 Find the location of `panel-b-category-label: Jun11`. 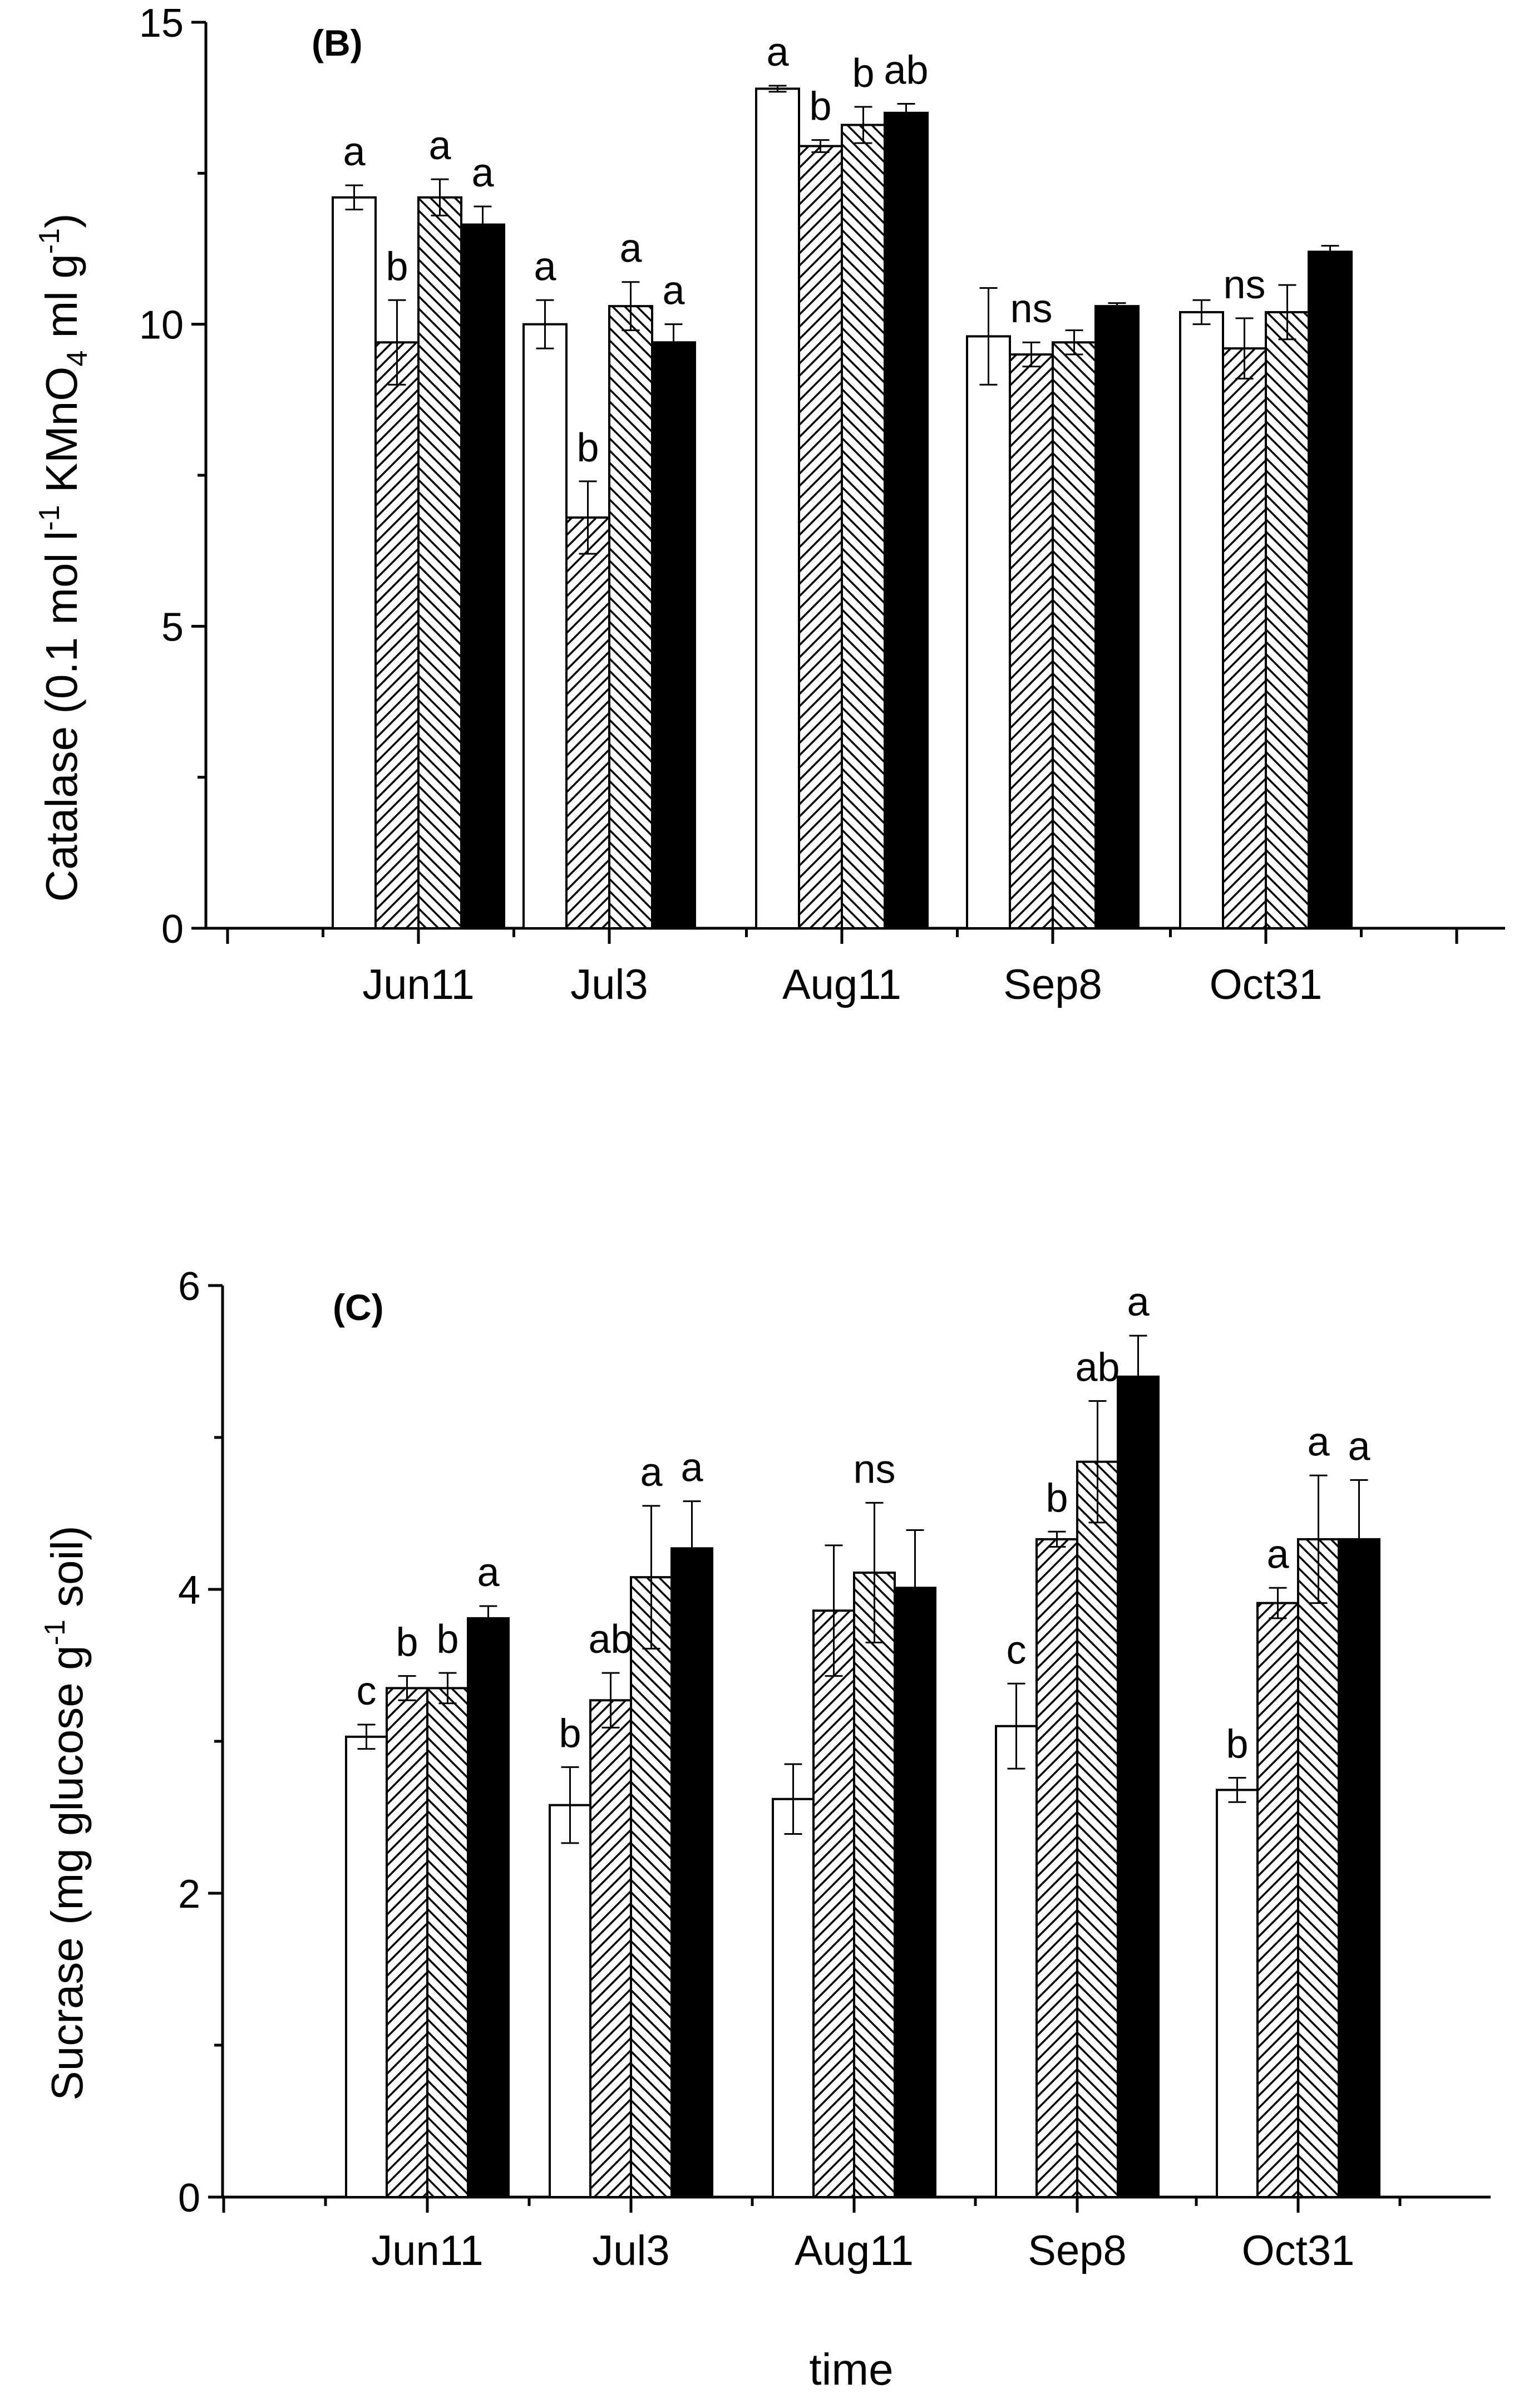

panel-b-category-label: Jun11 is located at coordinates (418, 984).